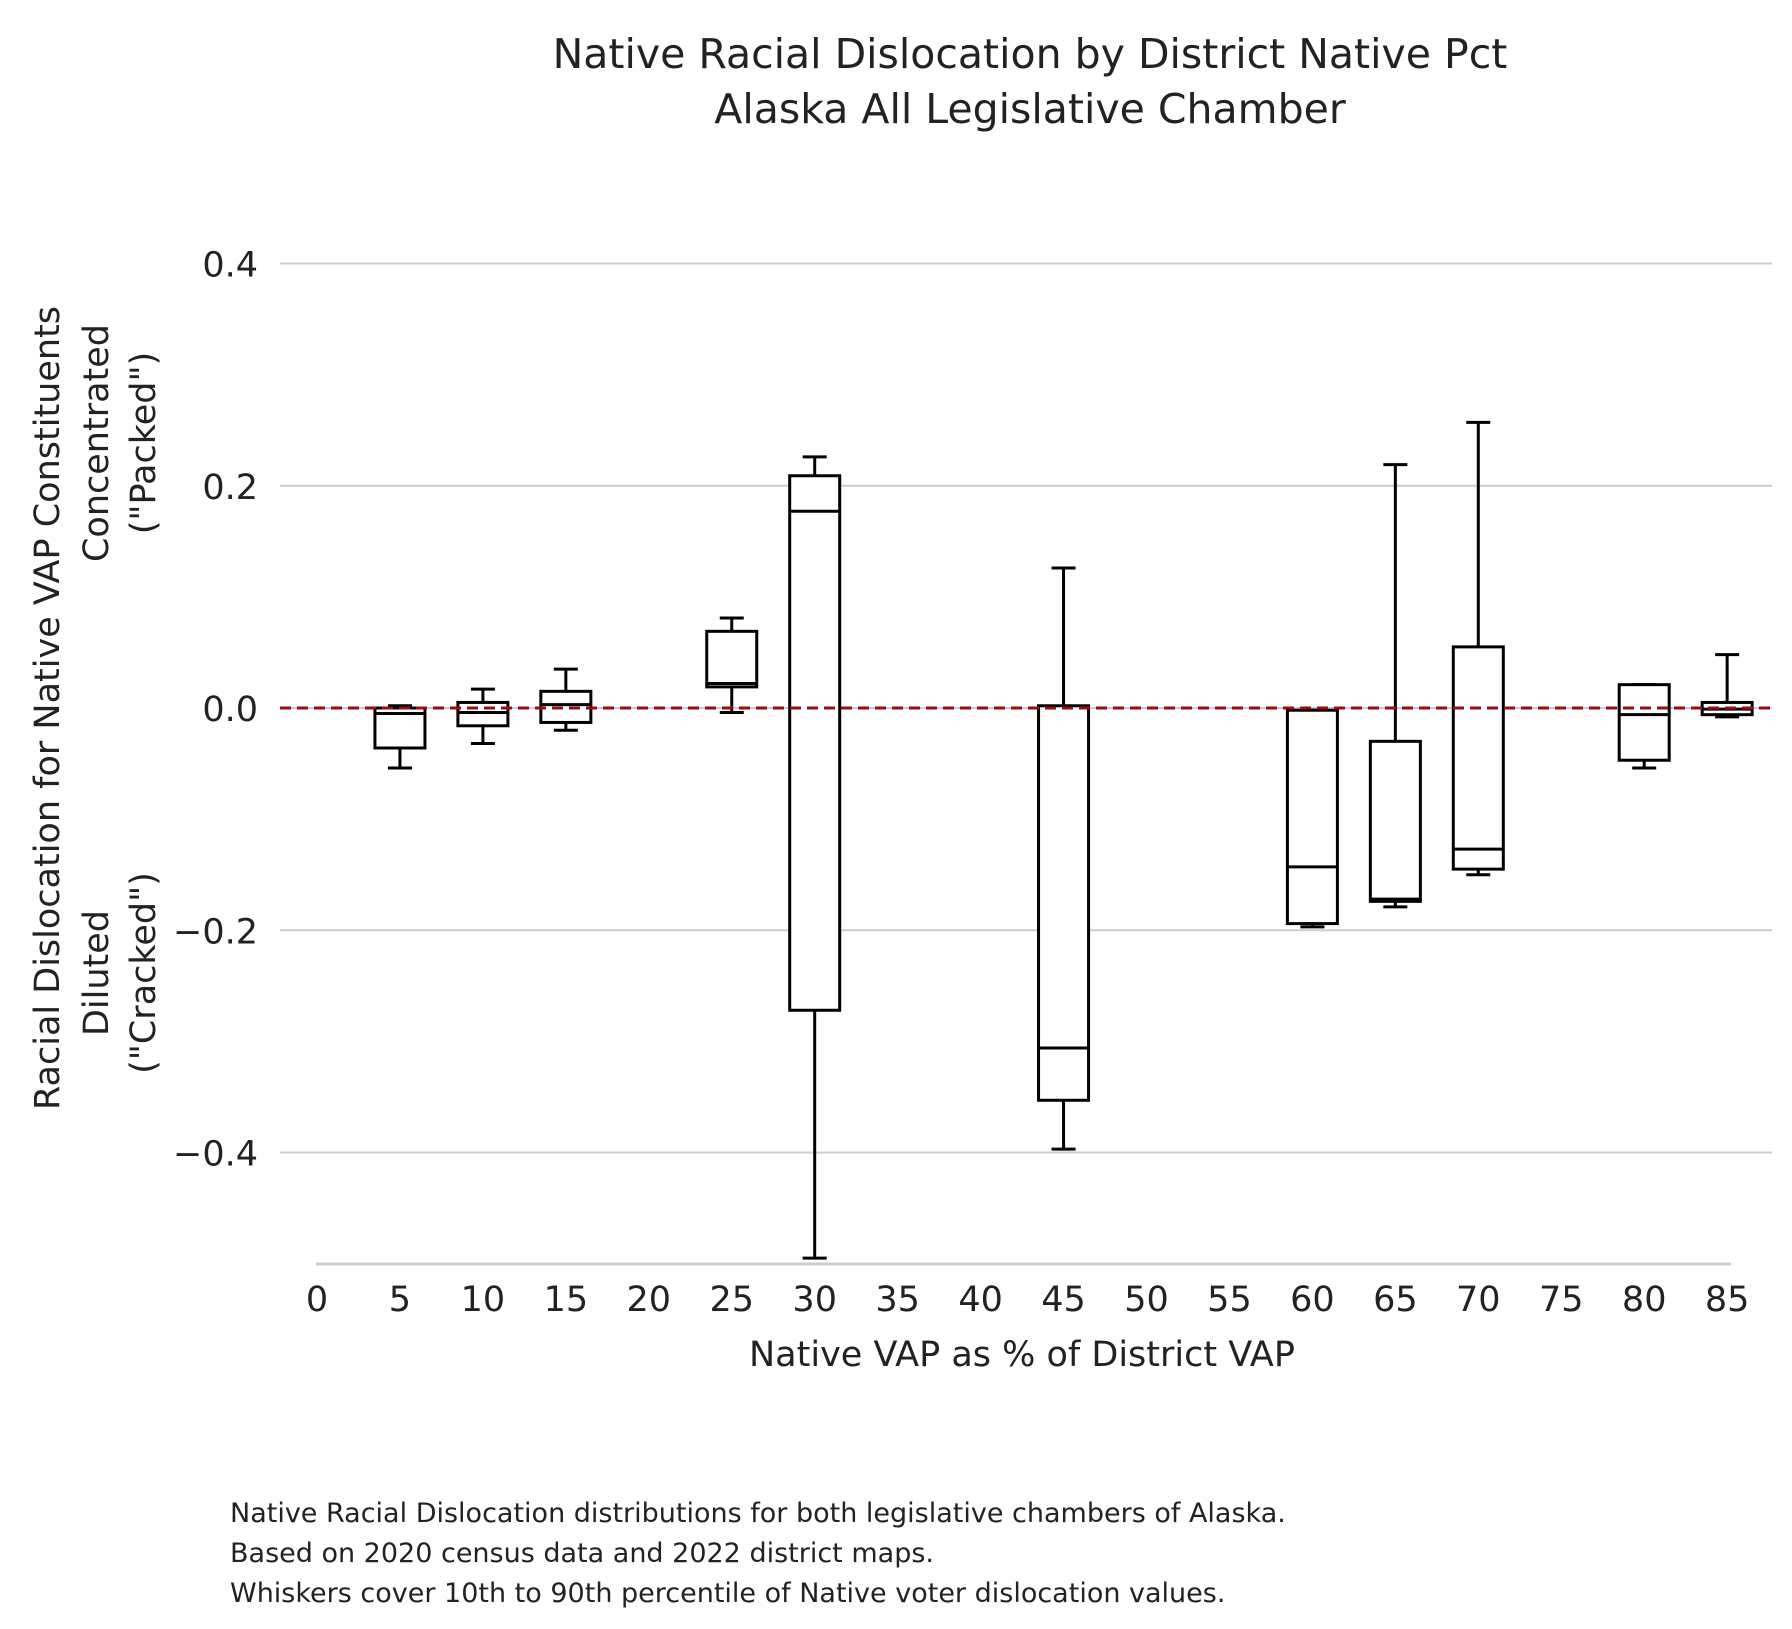 This screenshot has height=1629, width=1792. Describe the element at coordinates (1727, 1300) in the screenshot. I see `x-tick-label: 85` at that location.